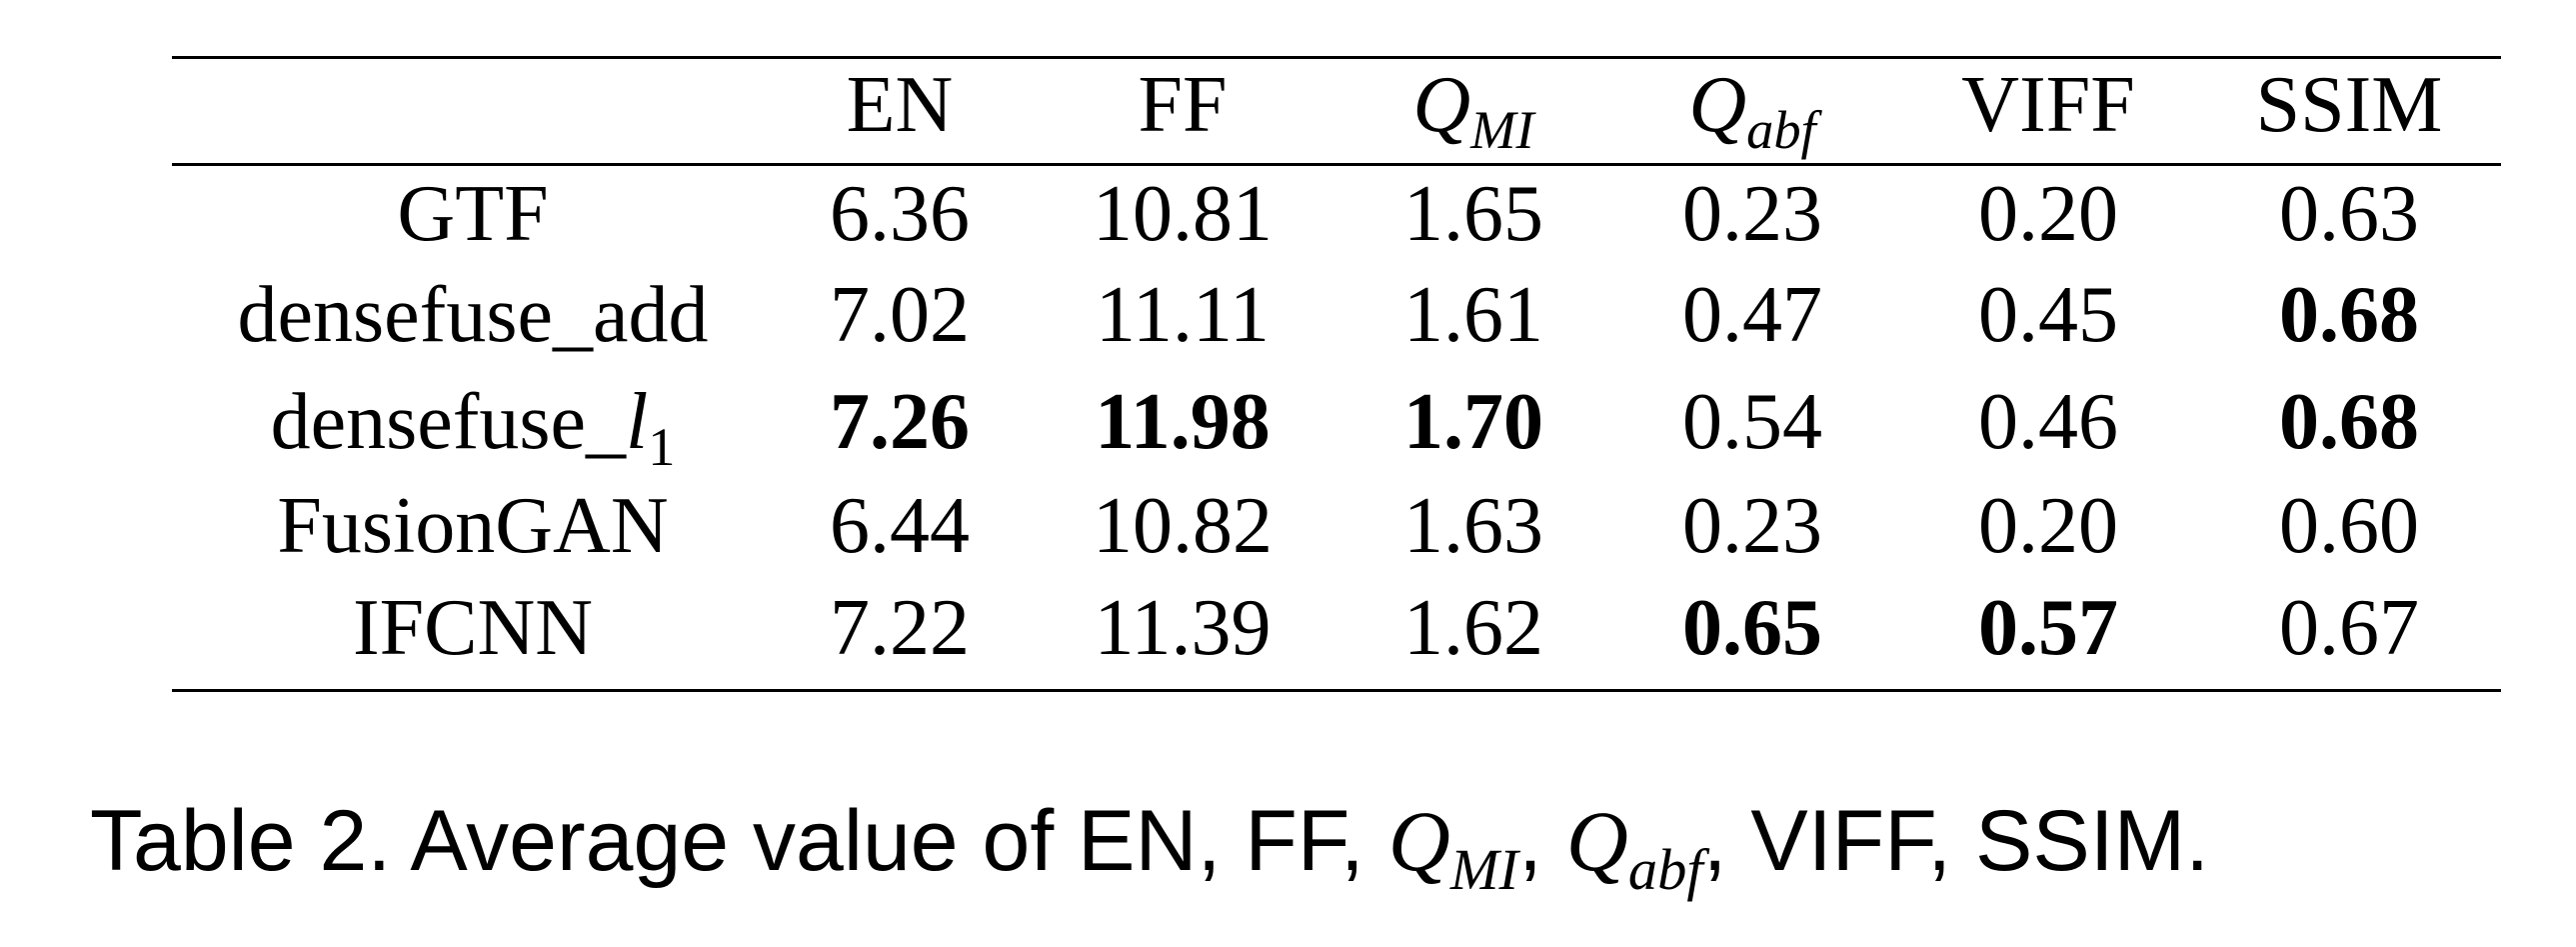  What do you see at coordinates (1542, 841) in the screenshot?
I see `text-segment: ,` at bounding box center [1542, 841].